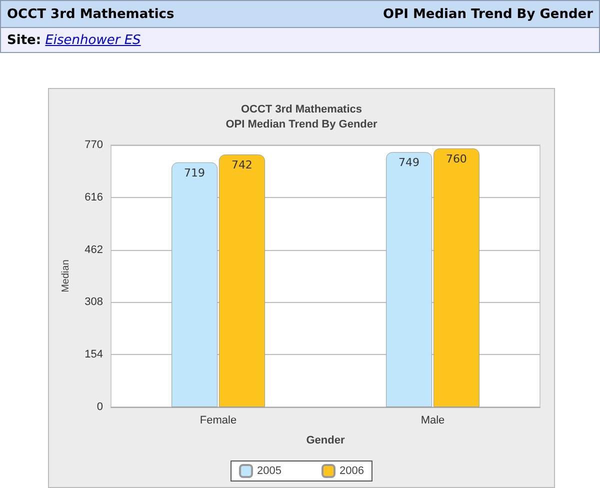 This screenshot has width=600, height=488. What do you see at coordinates (93, 145) in the screenshot?
I see `y-tick-label: 770` at bounding box center [93, 145].